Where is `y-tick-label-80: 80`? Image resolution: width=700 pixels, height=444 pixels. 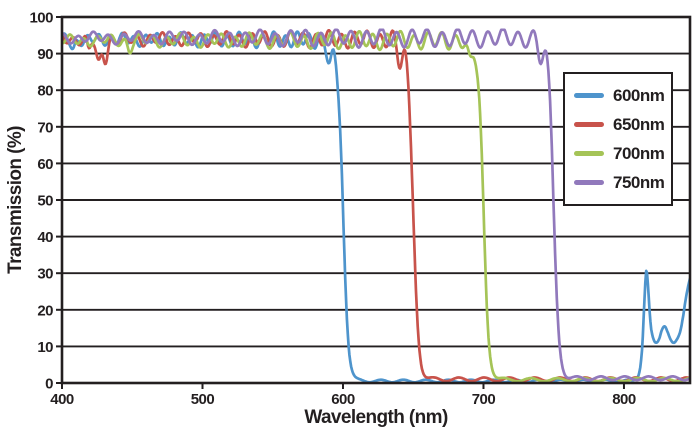 y-tick-label-80: 80 is located at coordinates (45, 91).